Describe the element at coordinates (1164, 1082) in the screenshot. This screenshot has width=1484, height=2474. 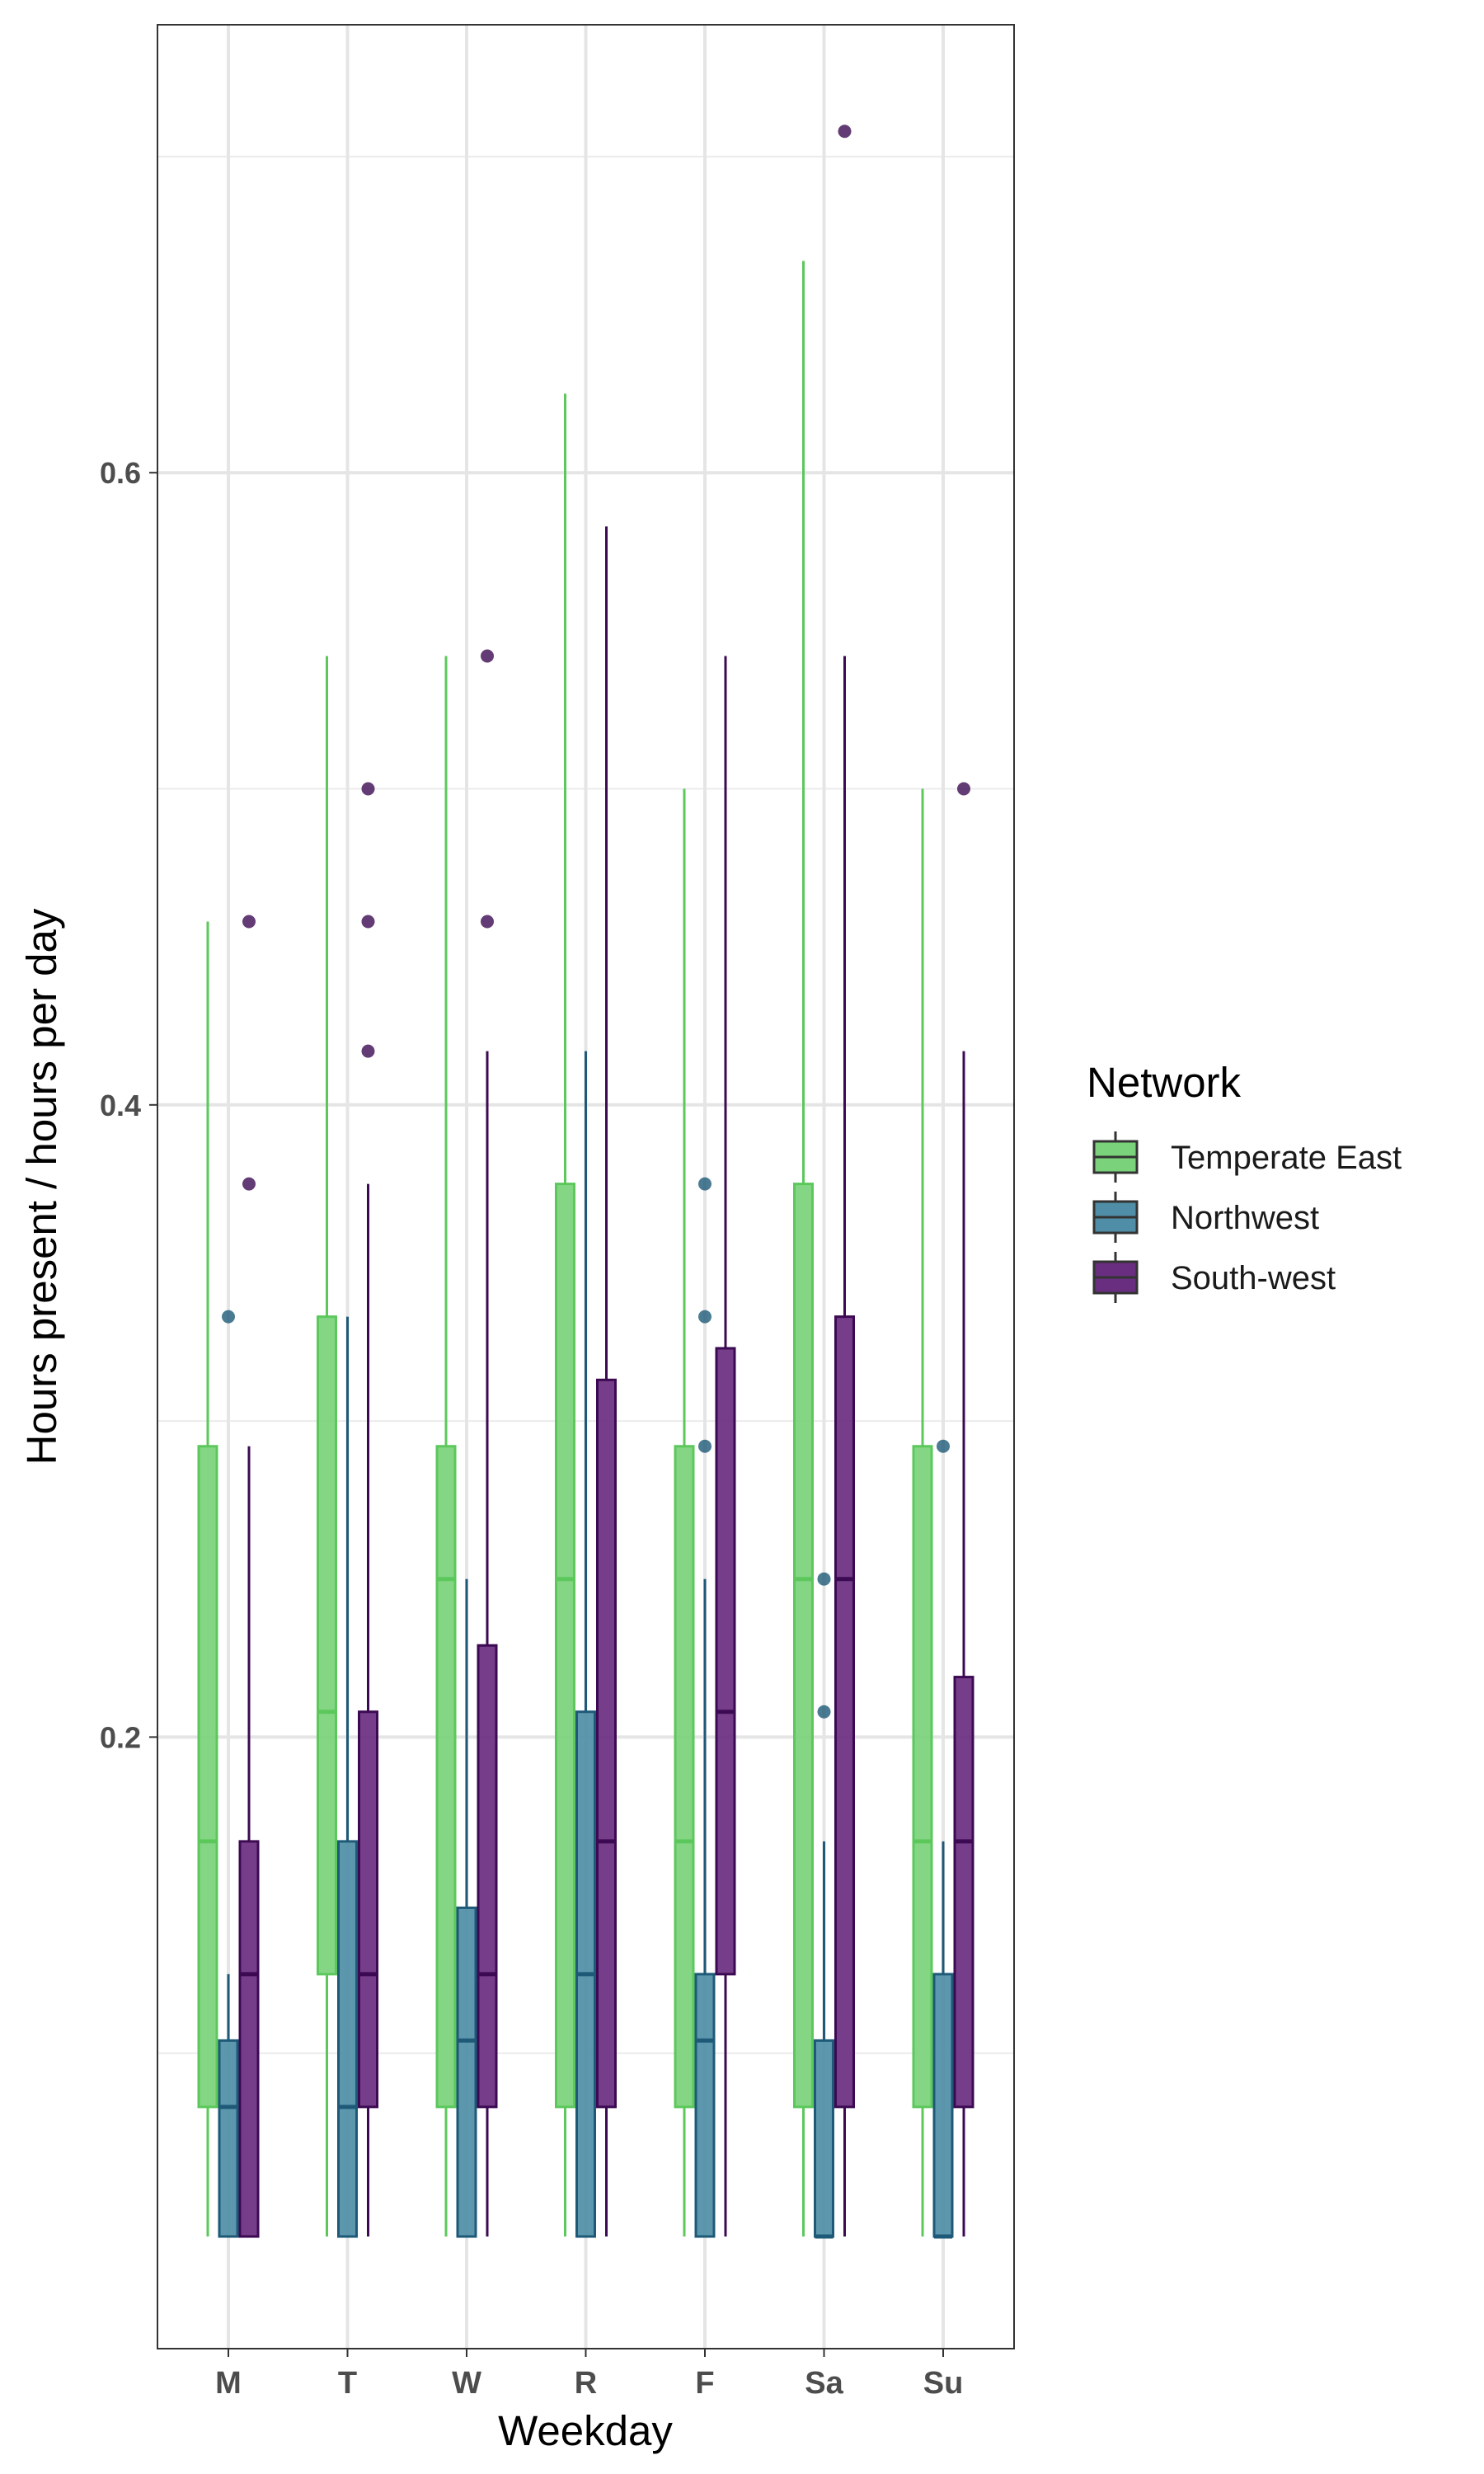
I see `legend-title: Network` at that location.